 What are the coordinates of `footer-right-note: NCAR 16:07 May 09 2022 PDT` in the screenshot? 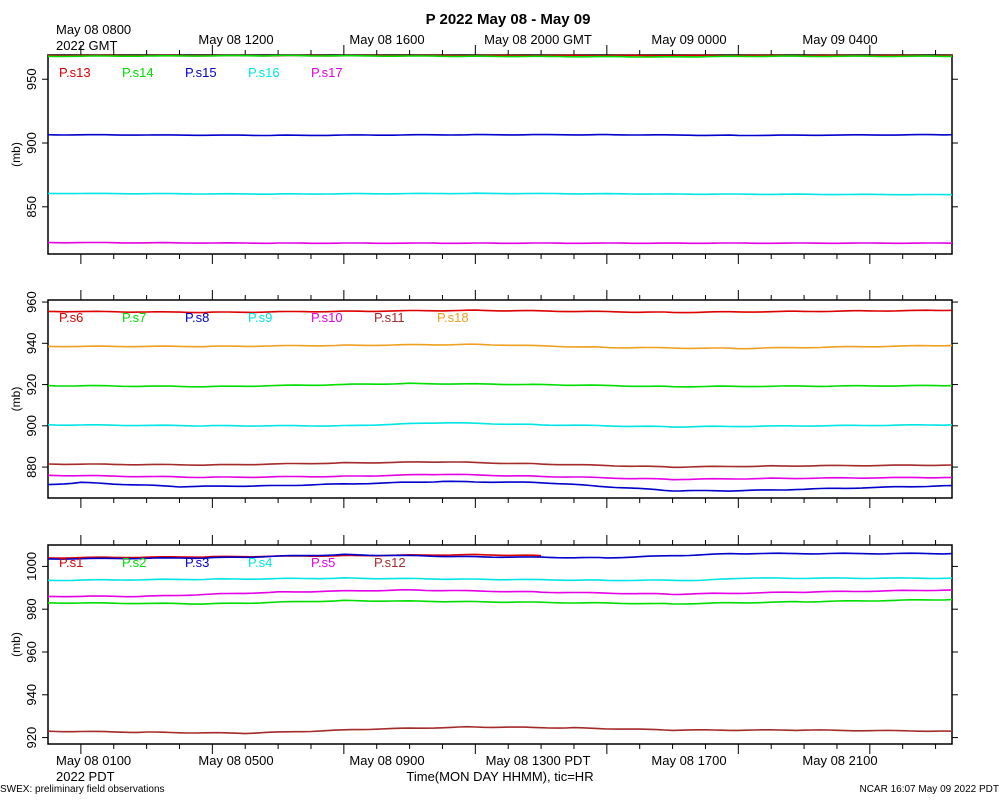 It's located at (929, 789).